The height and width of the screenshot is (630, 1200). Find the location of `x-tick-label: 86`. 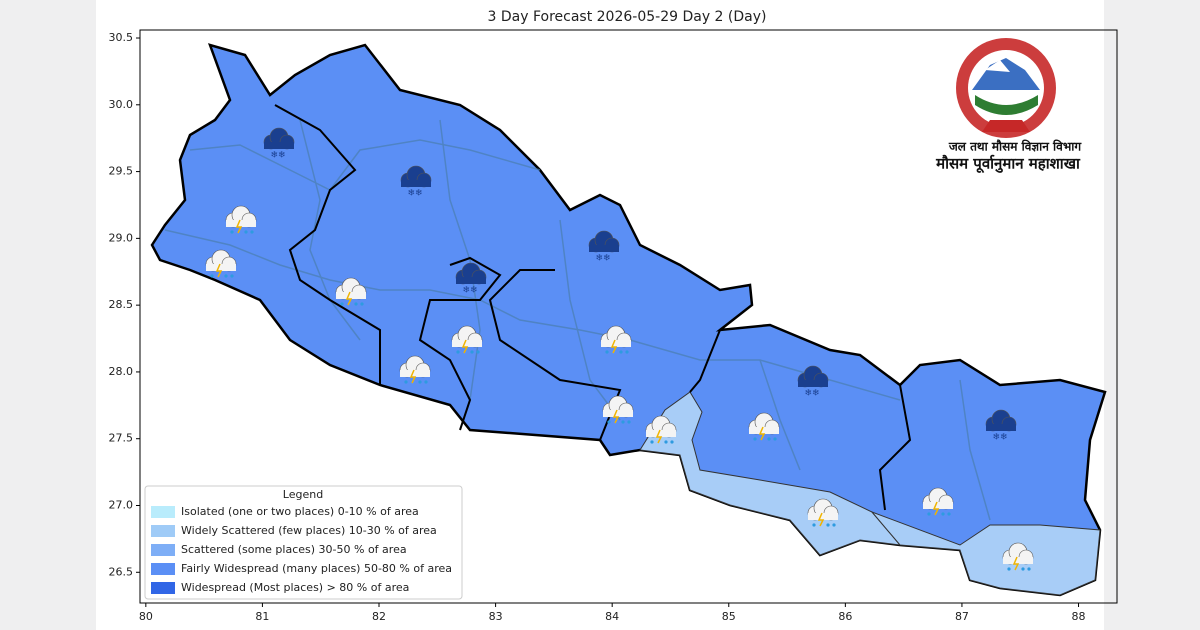

x-tick-label: 86 is located at coordinates (845, 616).